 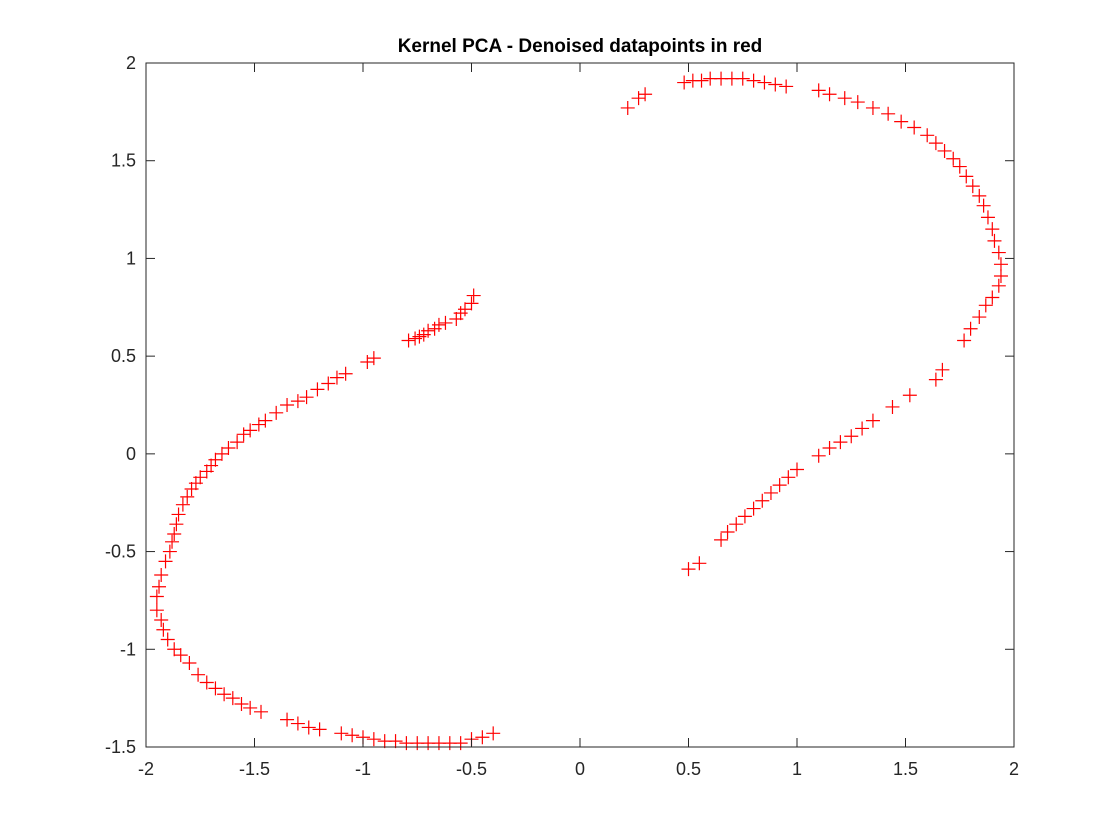 I want to click on x-tick-label: 1.5, so click(x=905, y=769).